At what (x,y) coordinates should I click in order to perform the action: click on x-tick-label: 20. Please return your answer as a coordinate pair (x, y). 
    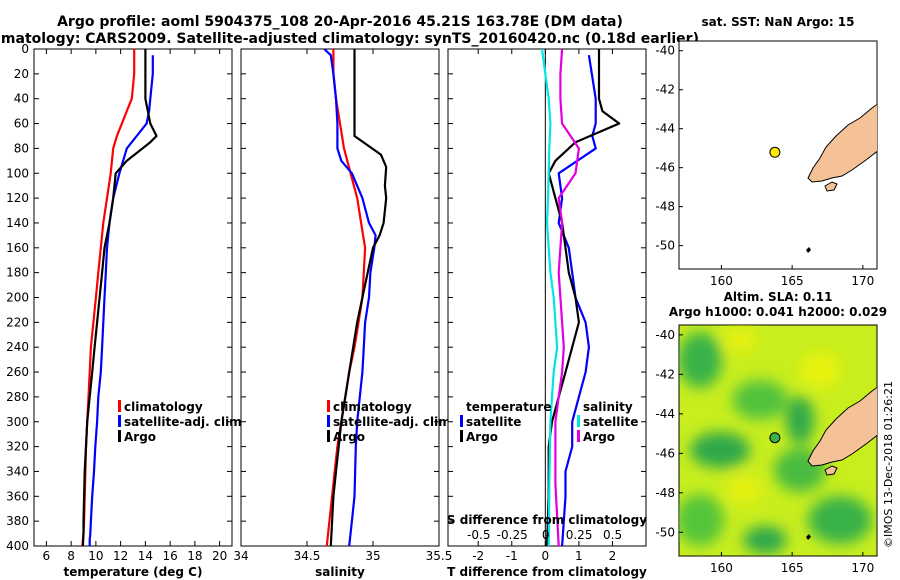
    Looking at the image, I should click on (219, 556).